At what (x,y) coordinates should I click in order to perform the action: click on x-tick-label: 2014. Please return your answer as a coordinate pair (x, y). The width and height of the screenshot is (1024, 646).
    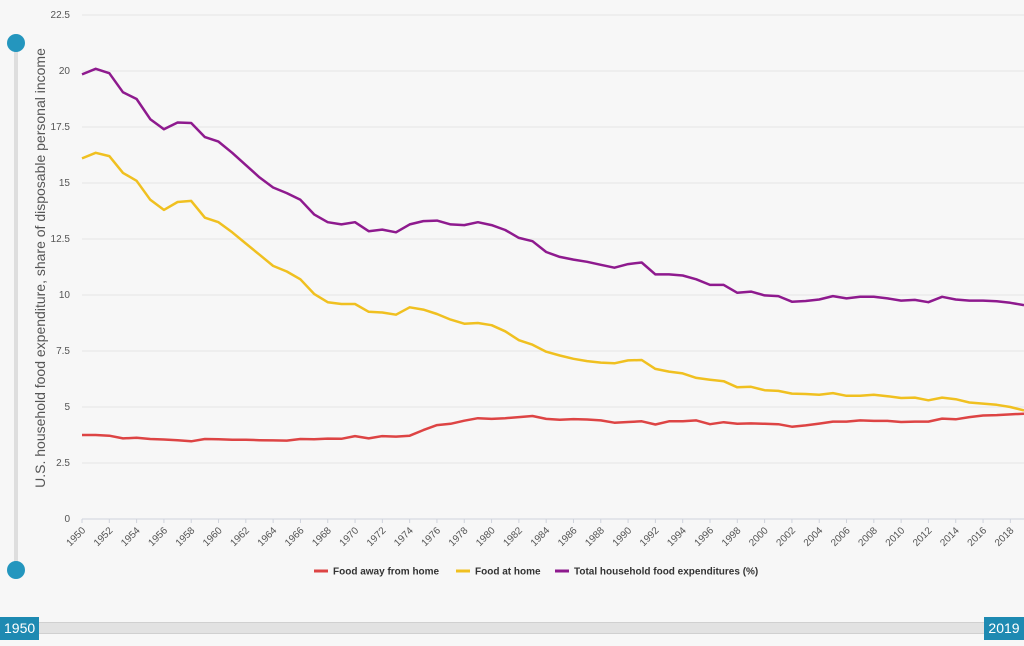
    Looking at the image, I should click on (950, 537).